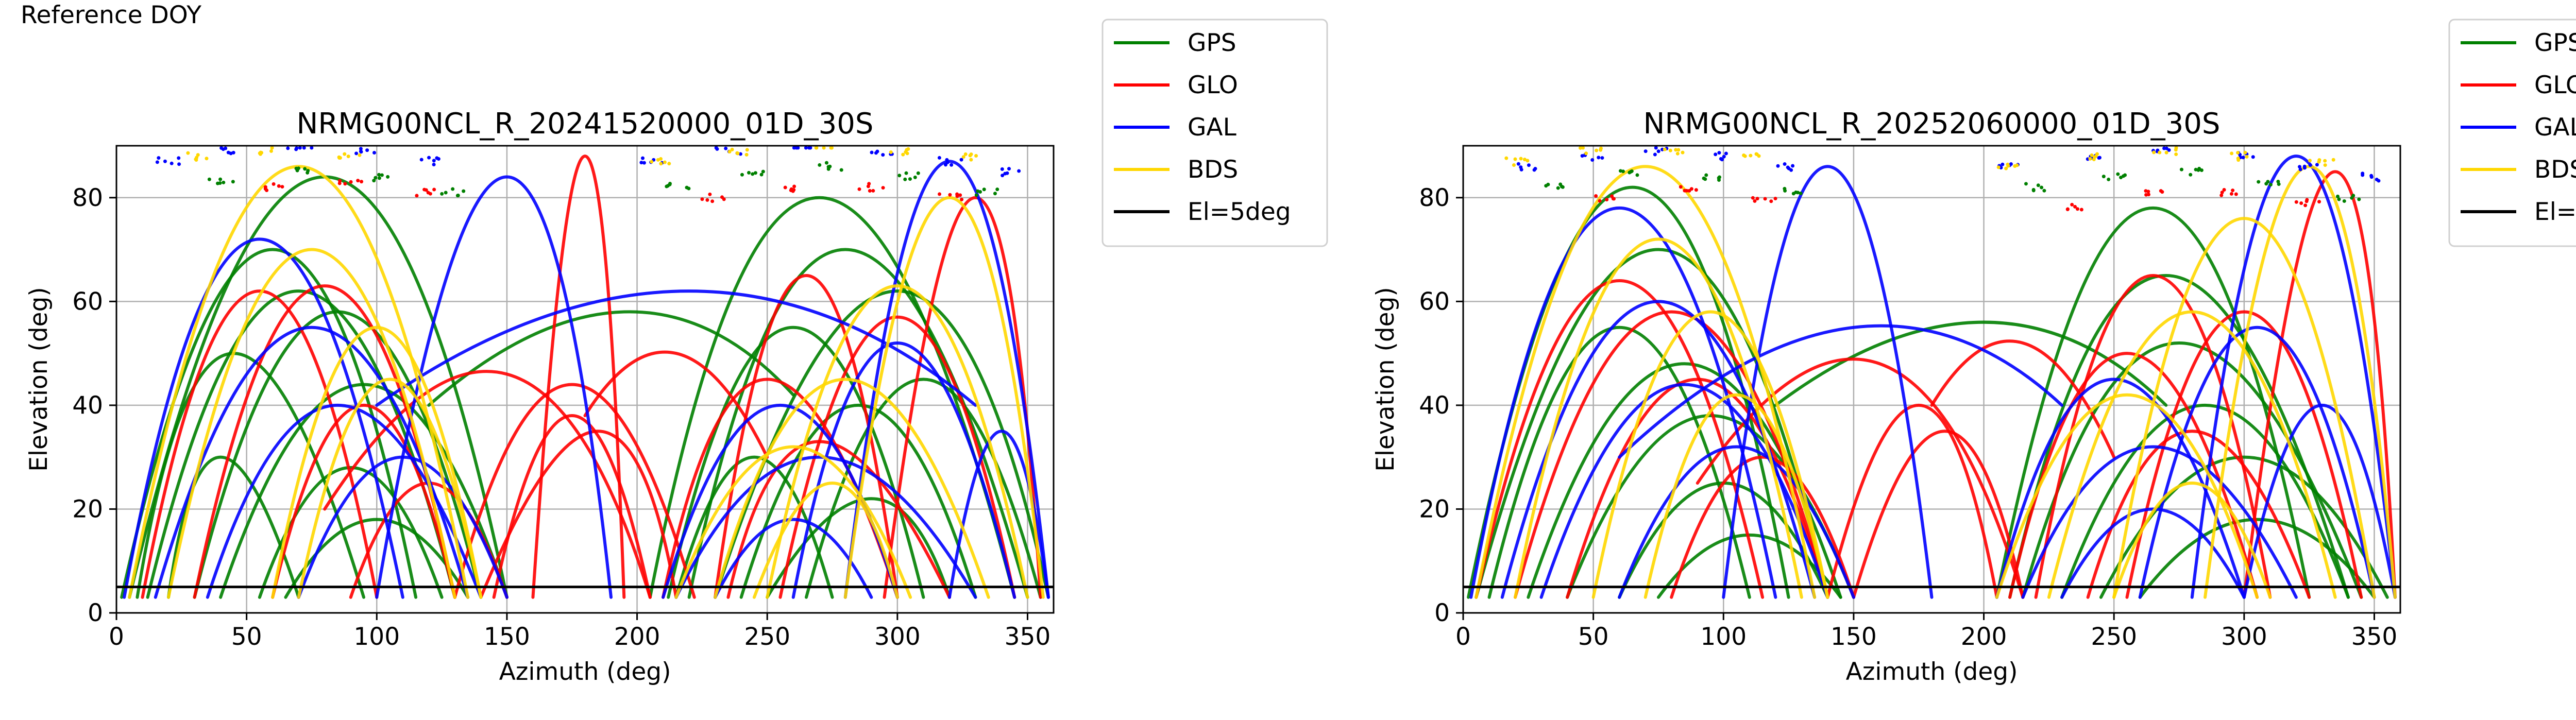 Image resolution: width=2576 pixels, height=720 pixels. I want to click on y-tick-label: 20, so click(1434, 509).